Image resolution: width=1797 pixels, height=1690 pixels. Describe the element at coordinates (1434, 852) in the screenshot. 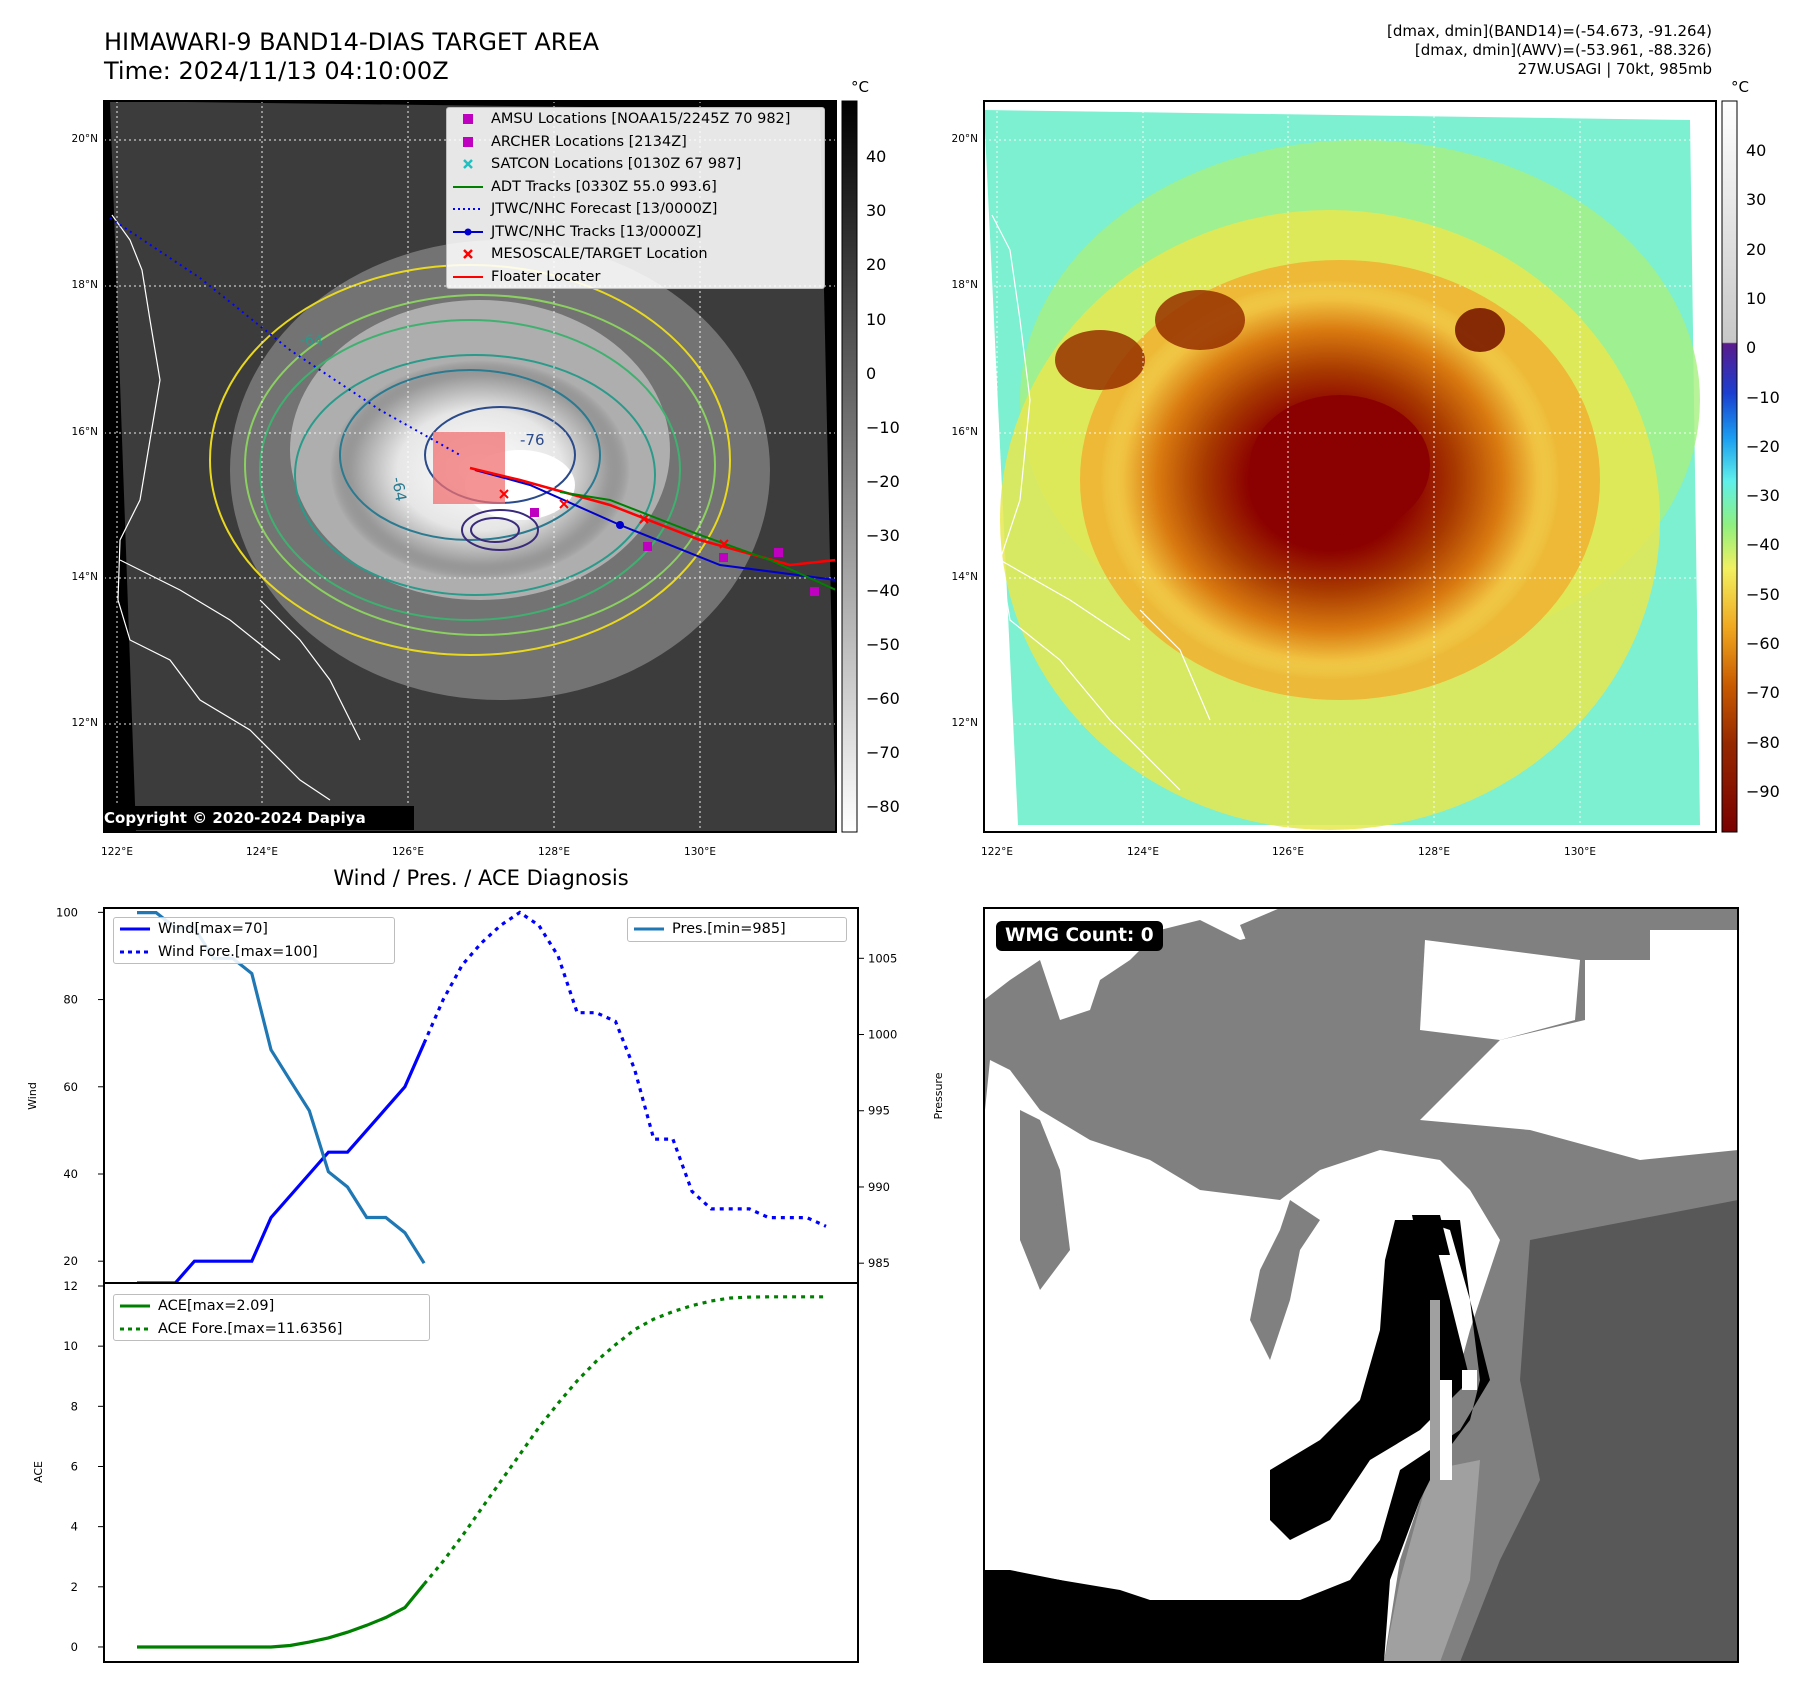

I see `lon-label-right: 128°E` at that location.